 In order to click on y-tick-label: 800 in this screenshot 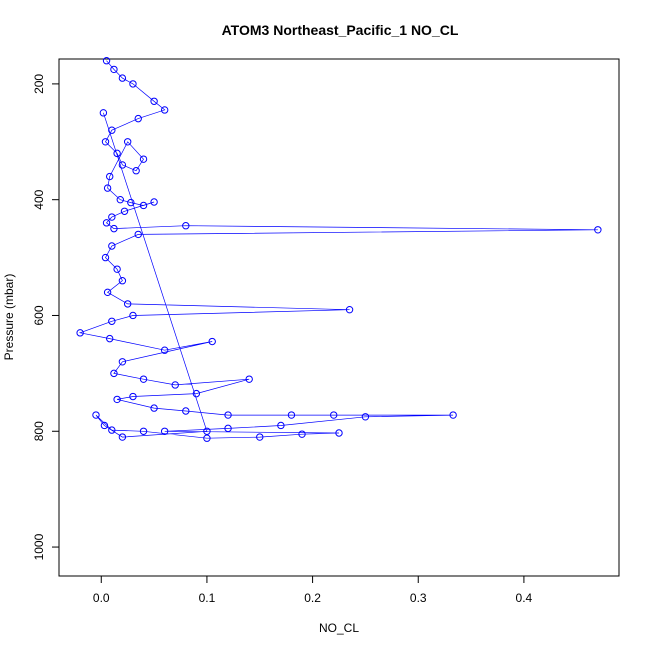, I will do `click(39, 431)`.